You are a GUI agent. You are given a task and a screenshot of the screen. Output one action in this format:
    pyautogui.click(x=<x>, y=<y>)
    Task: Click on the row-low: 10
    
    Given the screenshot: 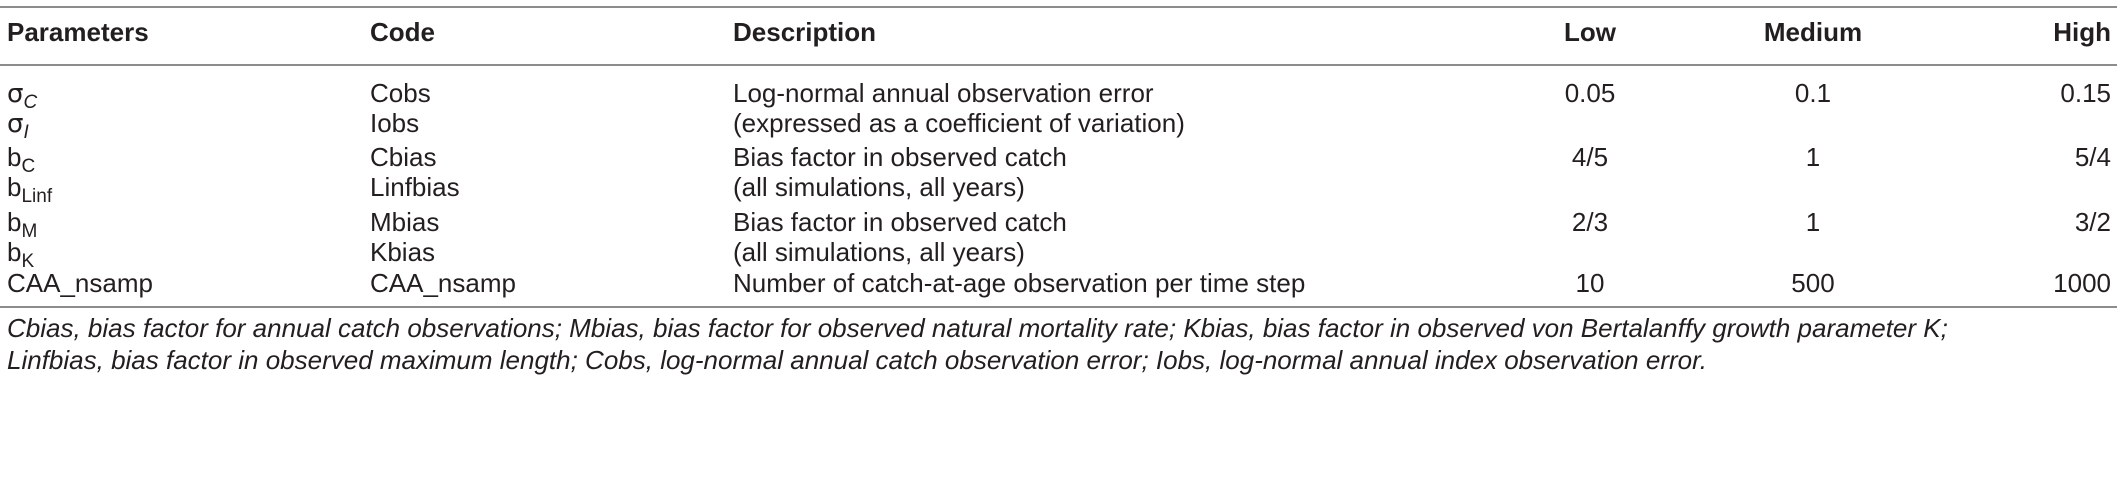 What is the action you would take?
    pyautogui.click(x=1590, y=283)
    